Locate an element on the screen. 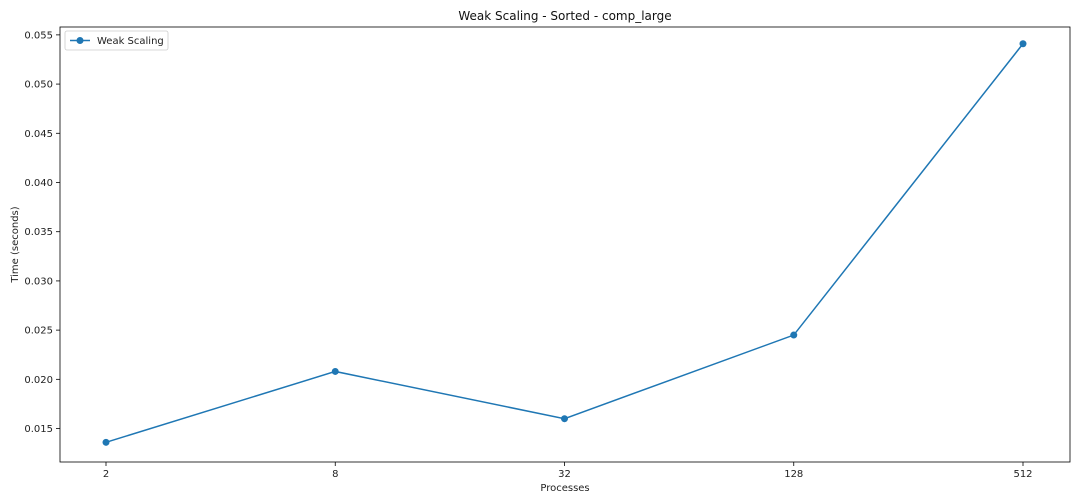 Image resolution: width=1080 pixels, height=504 pixels. x-tick-label: 8 is located at coordinates (335, 474).